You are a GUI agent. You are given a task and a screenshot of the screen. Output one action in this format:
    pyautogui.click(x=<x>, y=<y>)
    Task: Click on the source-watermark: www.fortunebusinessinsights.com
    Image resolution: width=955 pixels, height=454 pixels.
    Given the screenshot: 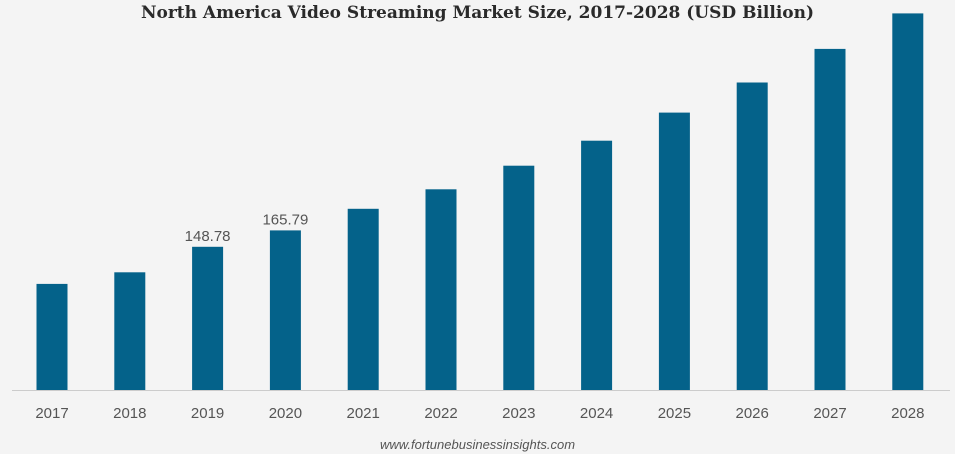 What is the action you would take?
    pyautogui.click(x=477, y=444)
    